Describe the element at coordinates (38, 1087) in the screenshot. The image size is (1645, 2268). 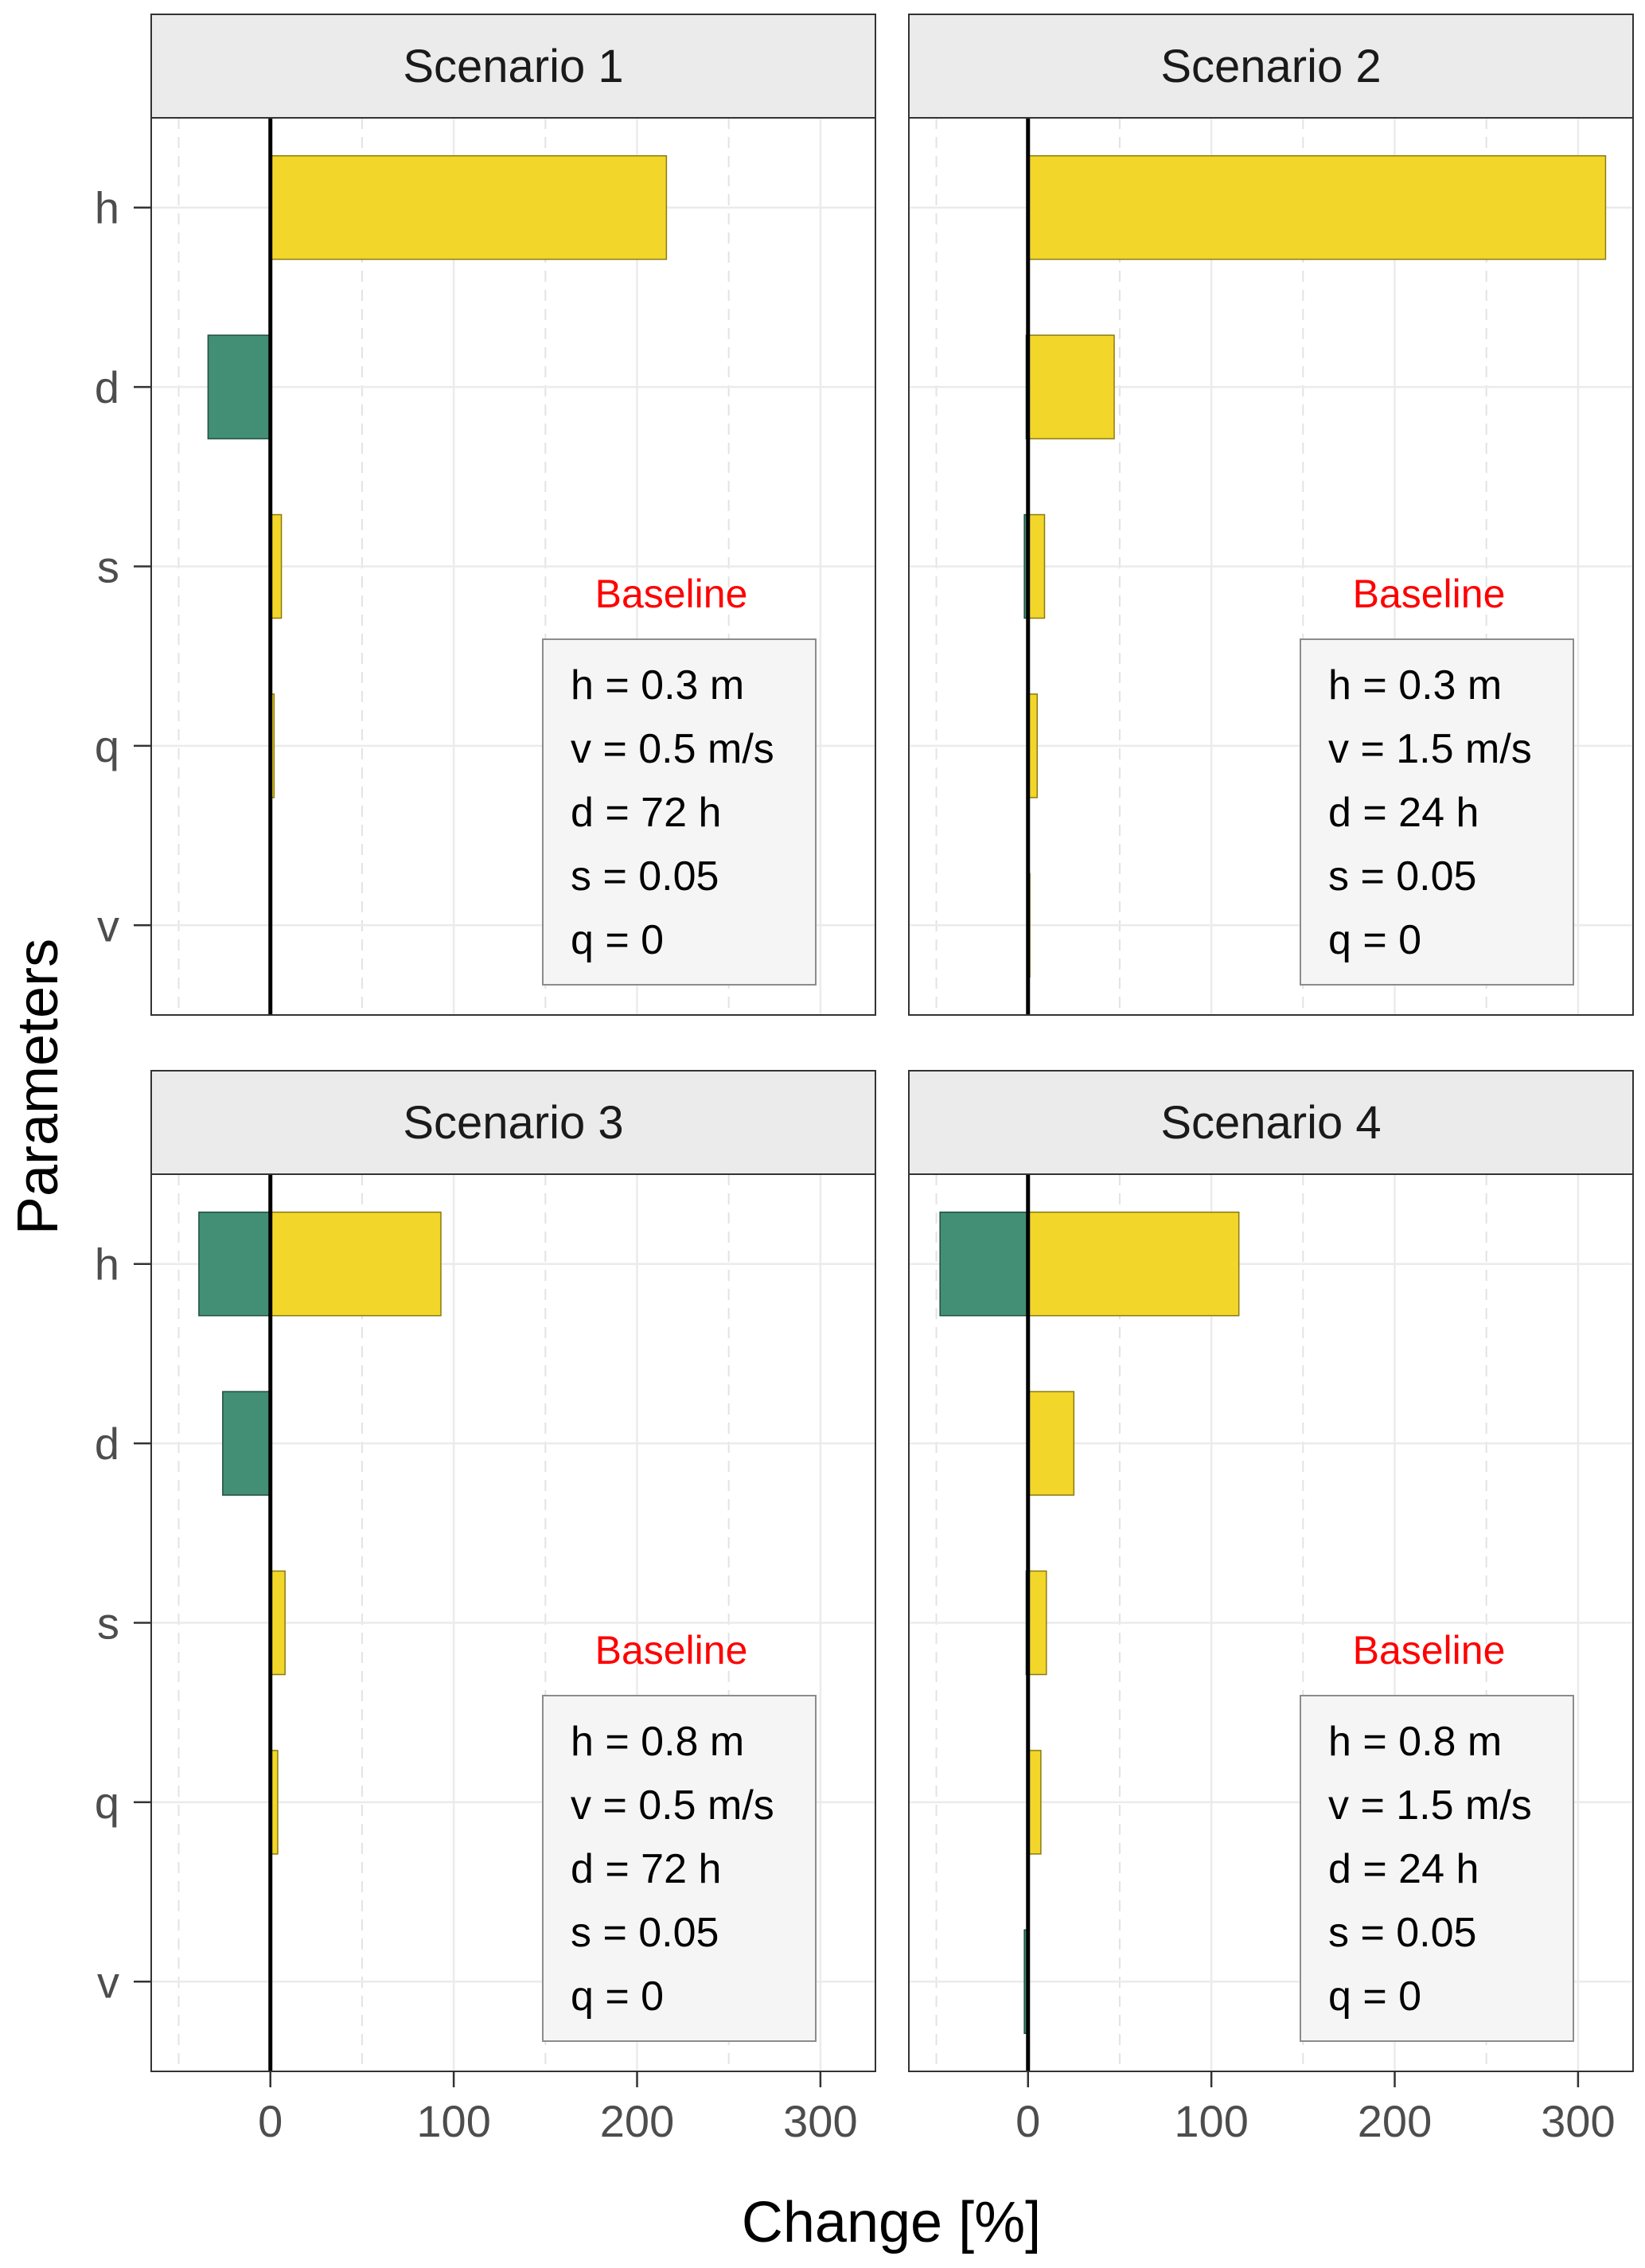
I see `y-axis-title: Parameters` at that location.